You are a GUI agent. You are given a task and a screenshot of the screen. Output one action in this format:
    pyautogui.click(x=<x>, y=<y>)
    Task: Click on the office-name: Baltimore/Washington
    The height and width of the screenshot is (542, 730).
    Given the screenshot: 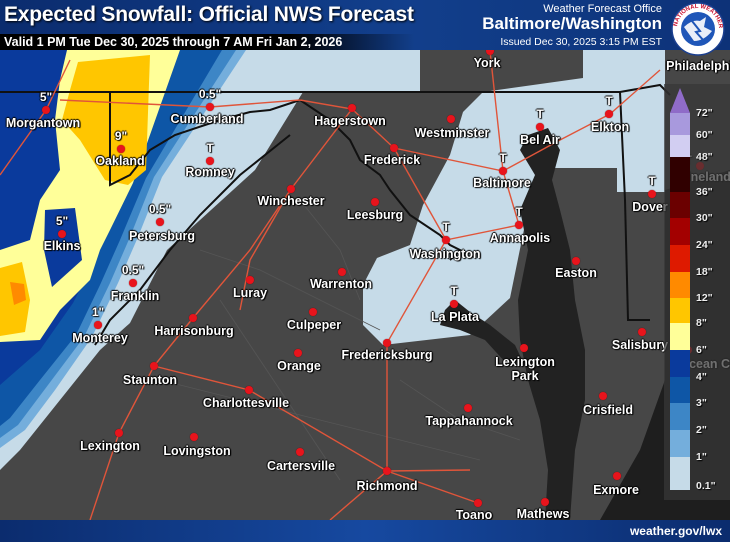 What is the action you would take?
    pyautogui.click(x=572, y=23)
    